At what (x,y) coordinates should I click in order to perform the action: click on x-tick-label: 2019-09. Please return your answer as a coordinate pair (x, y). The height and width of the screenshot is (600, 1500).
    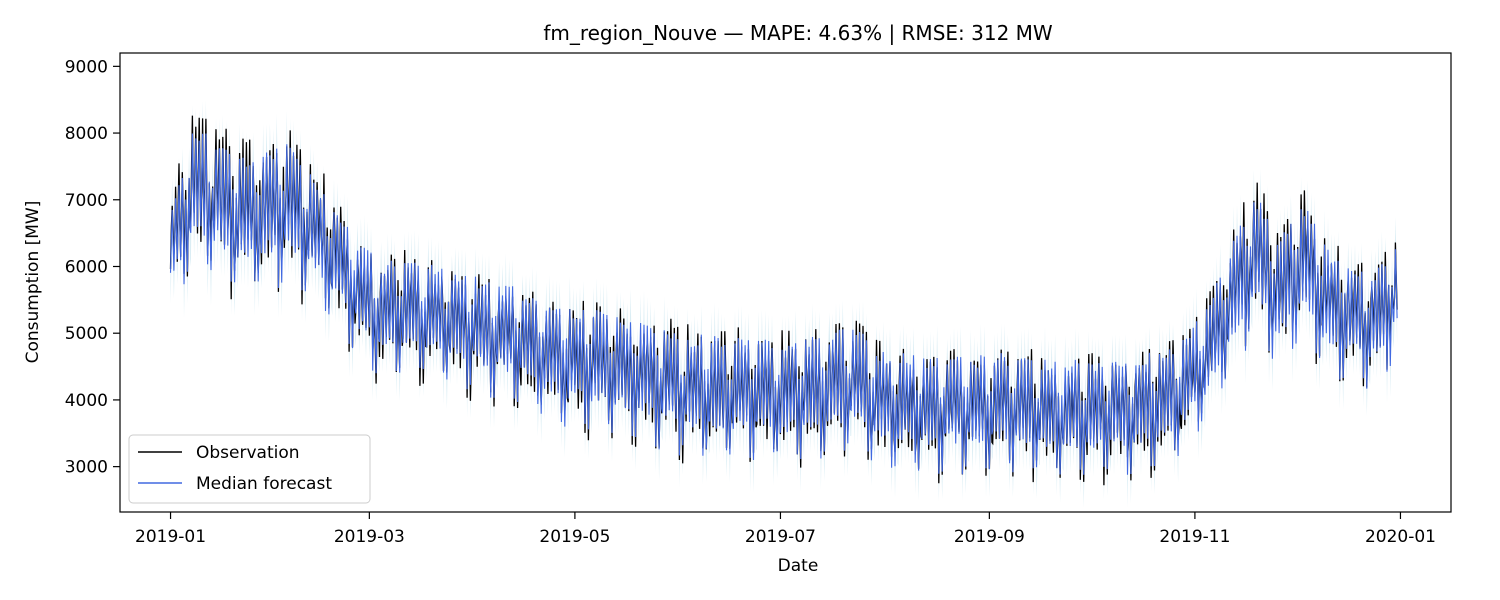
    Looking at the image, I should click on (989, 537).